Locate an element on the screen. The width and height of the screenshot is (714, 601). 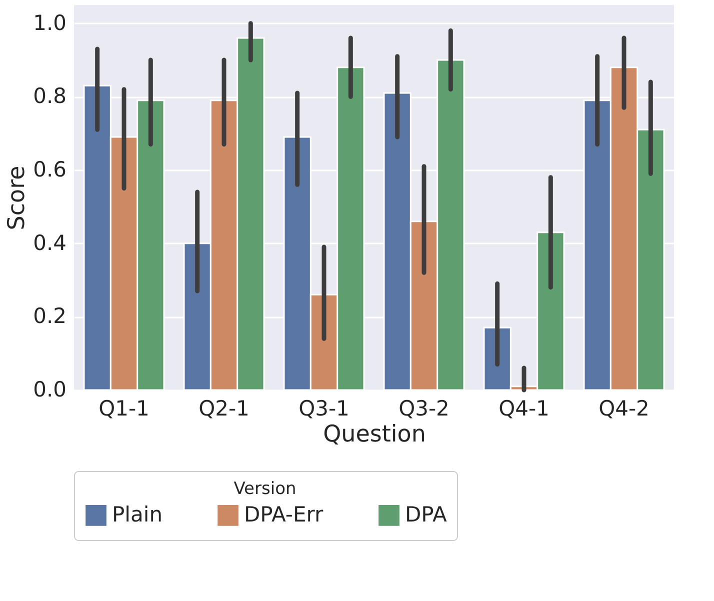
y-axis-title: Score is located at coordinates (17, 198).